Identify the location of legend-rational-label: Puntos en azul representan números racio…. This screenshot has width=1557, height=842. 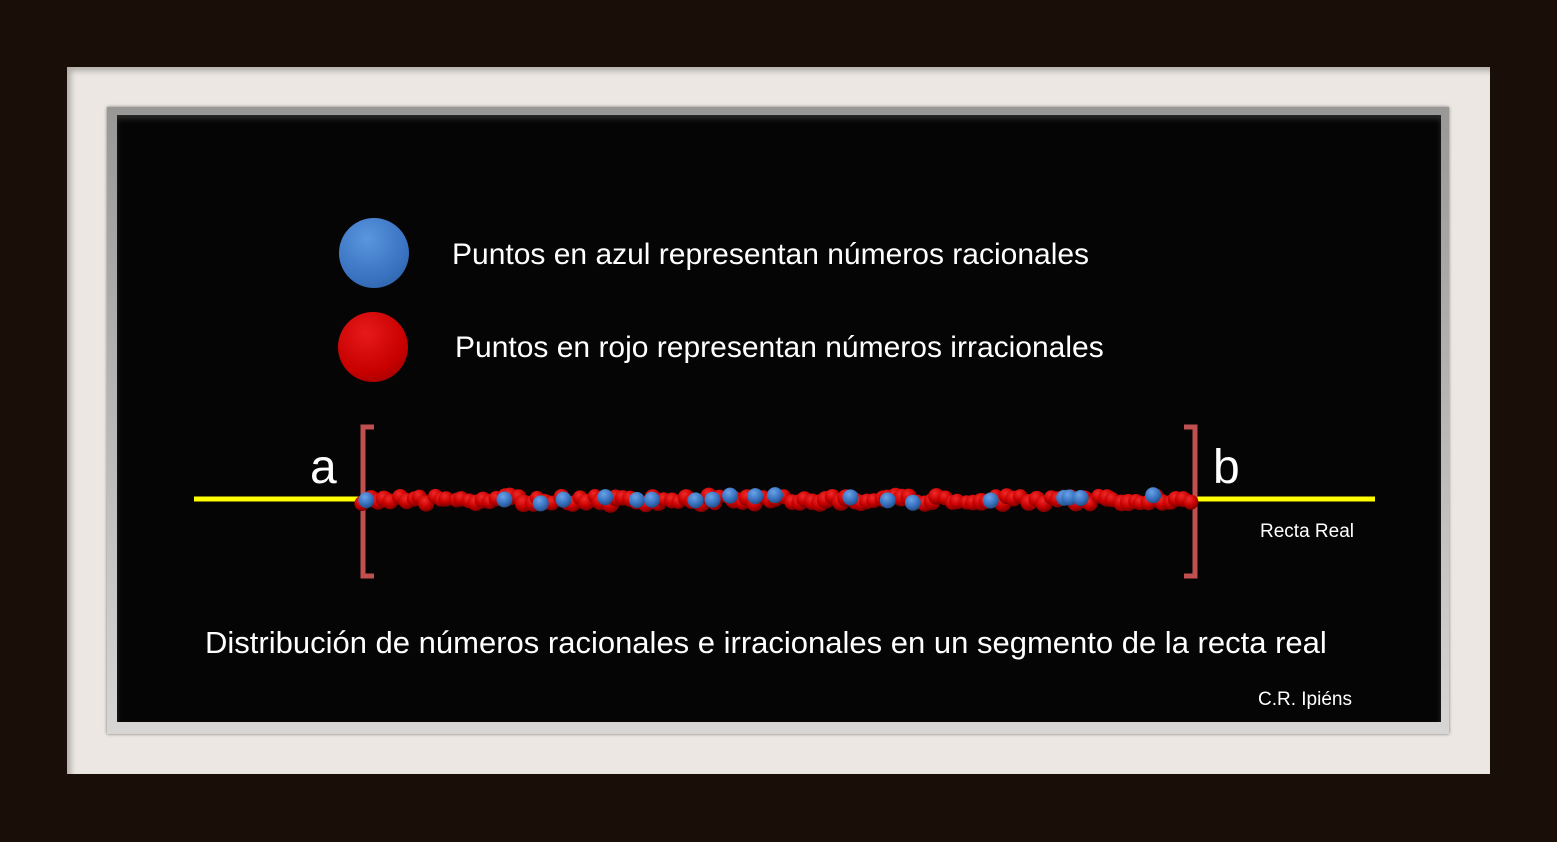
(771, 254).